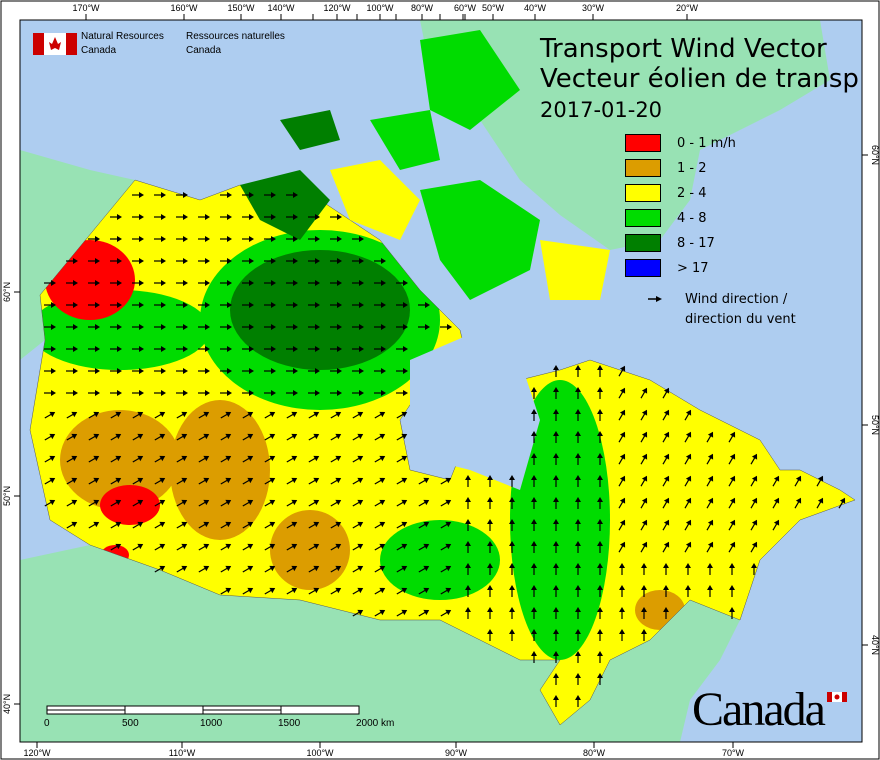  I want to click on axis-tick-label: 60°N, so click(875, 155).